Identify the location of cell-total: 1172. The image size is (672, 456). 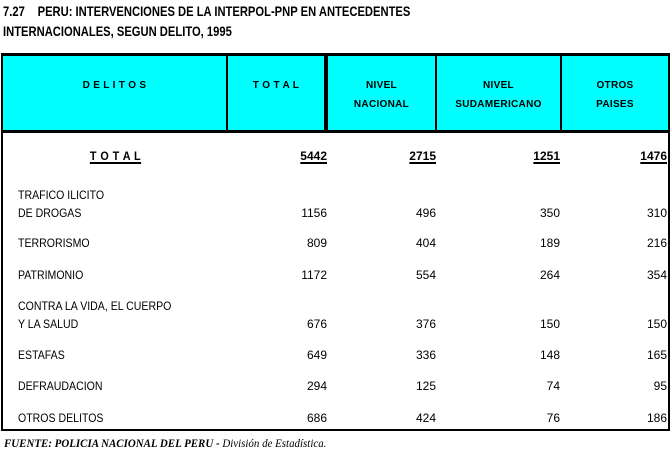
(314, 275).